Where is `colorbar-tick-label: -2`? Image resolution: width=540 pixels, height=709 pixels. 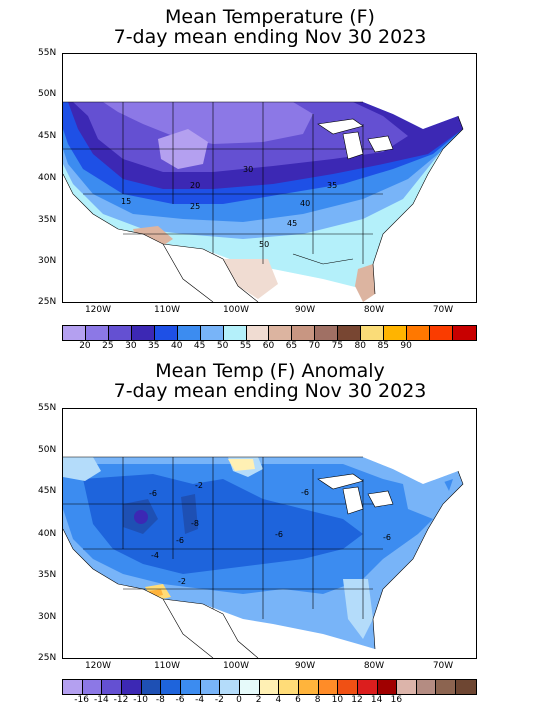 colorbar-tick-label: -2 is located at coordinates (219, 700).